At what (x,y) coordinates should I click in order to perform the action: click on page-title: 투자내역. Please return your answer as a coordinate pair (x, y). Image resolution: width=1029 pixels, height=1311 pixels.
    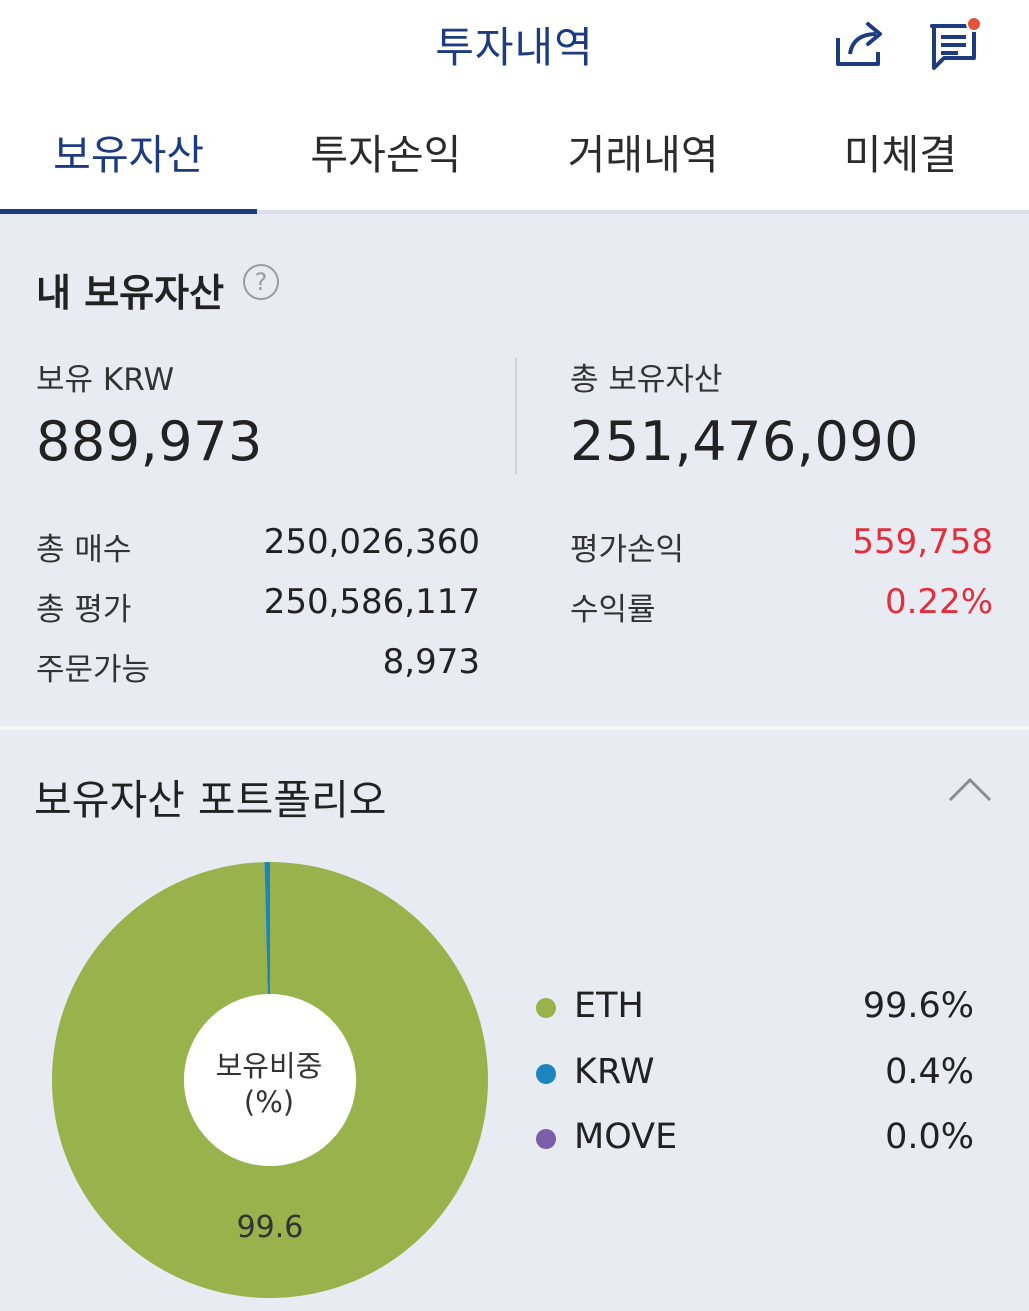
    Looking at the image, I should click on (514, 47).